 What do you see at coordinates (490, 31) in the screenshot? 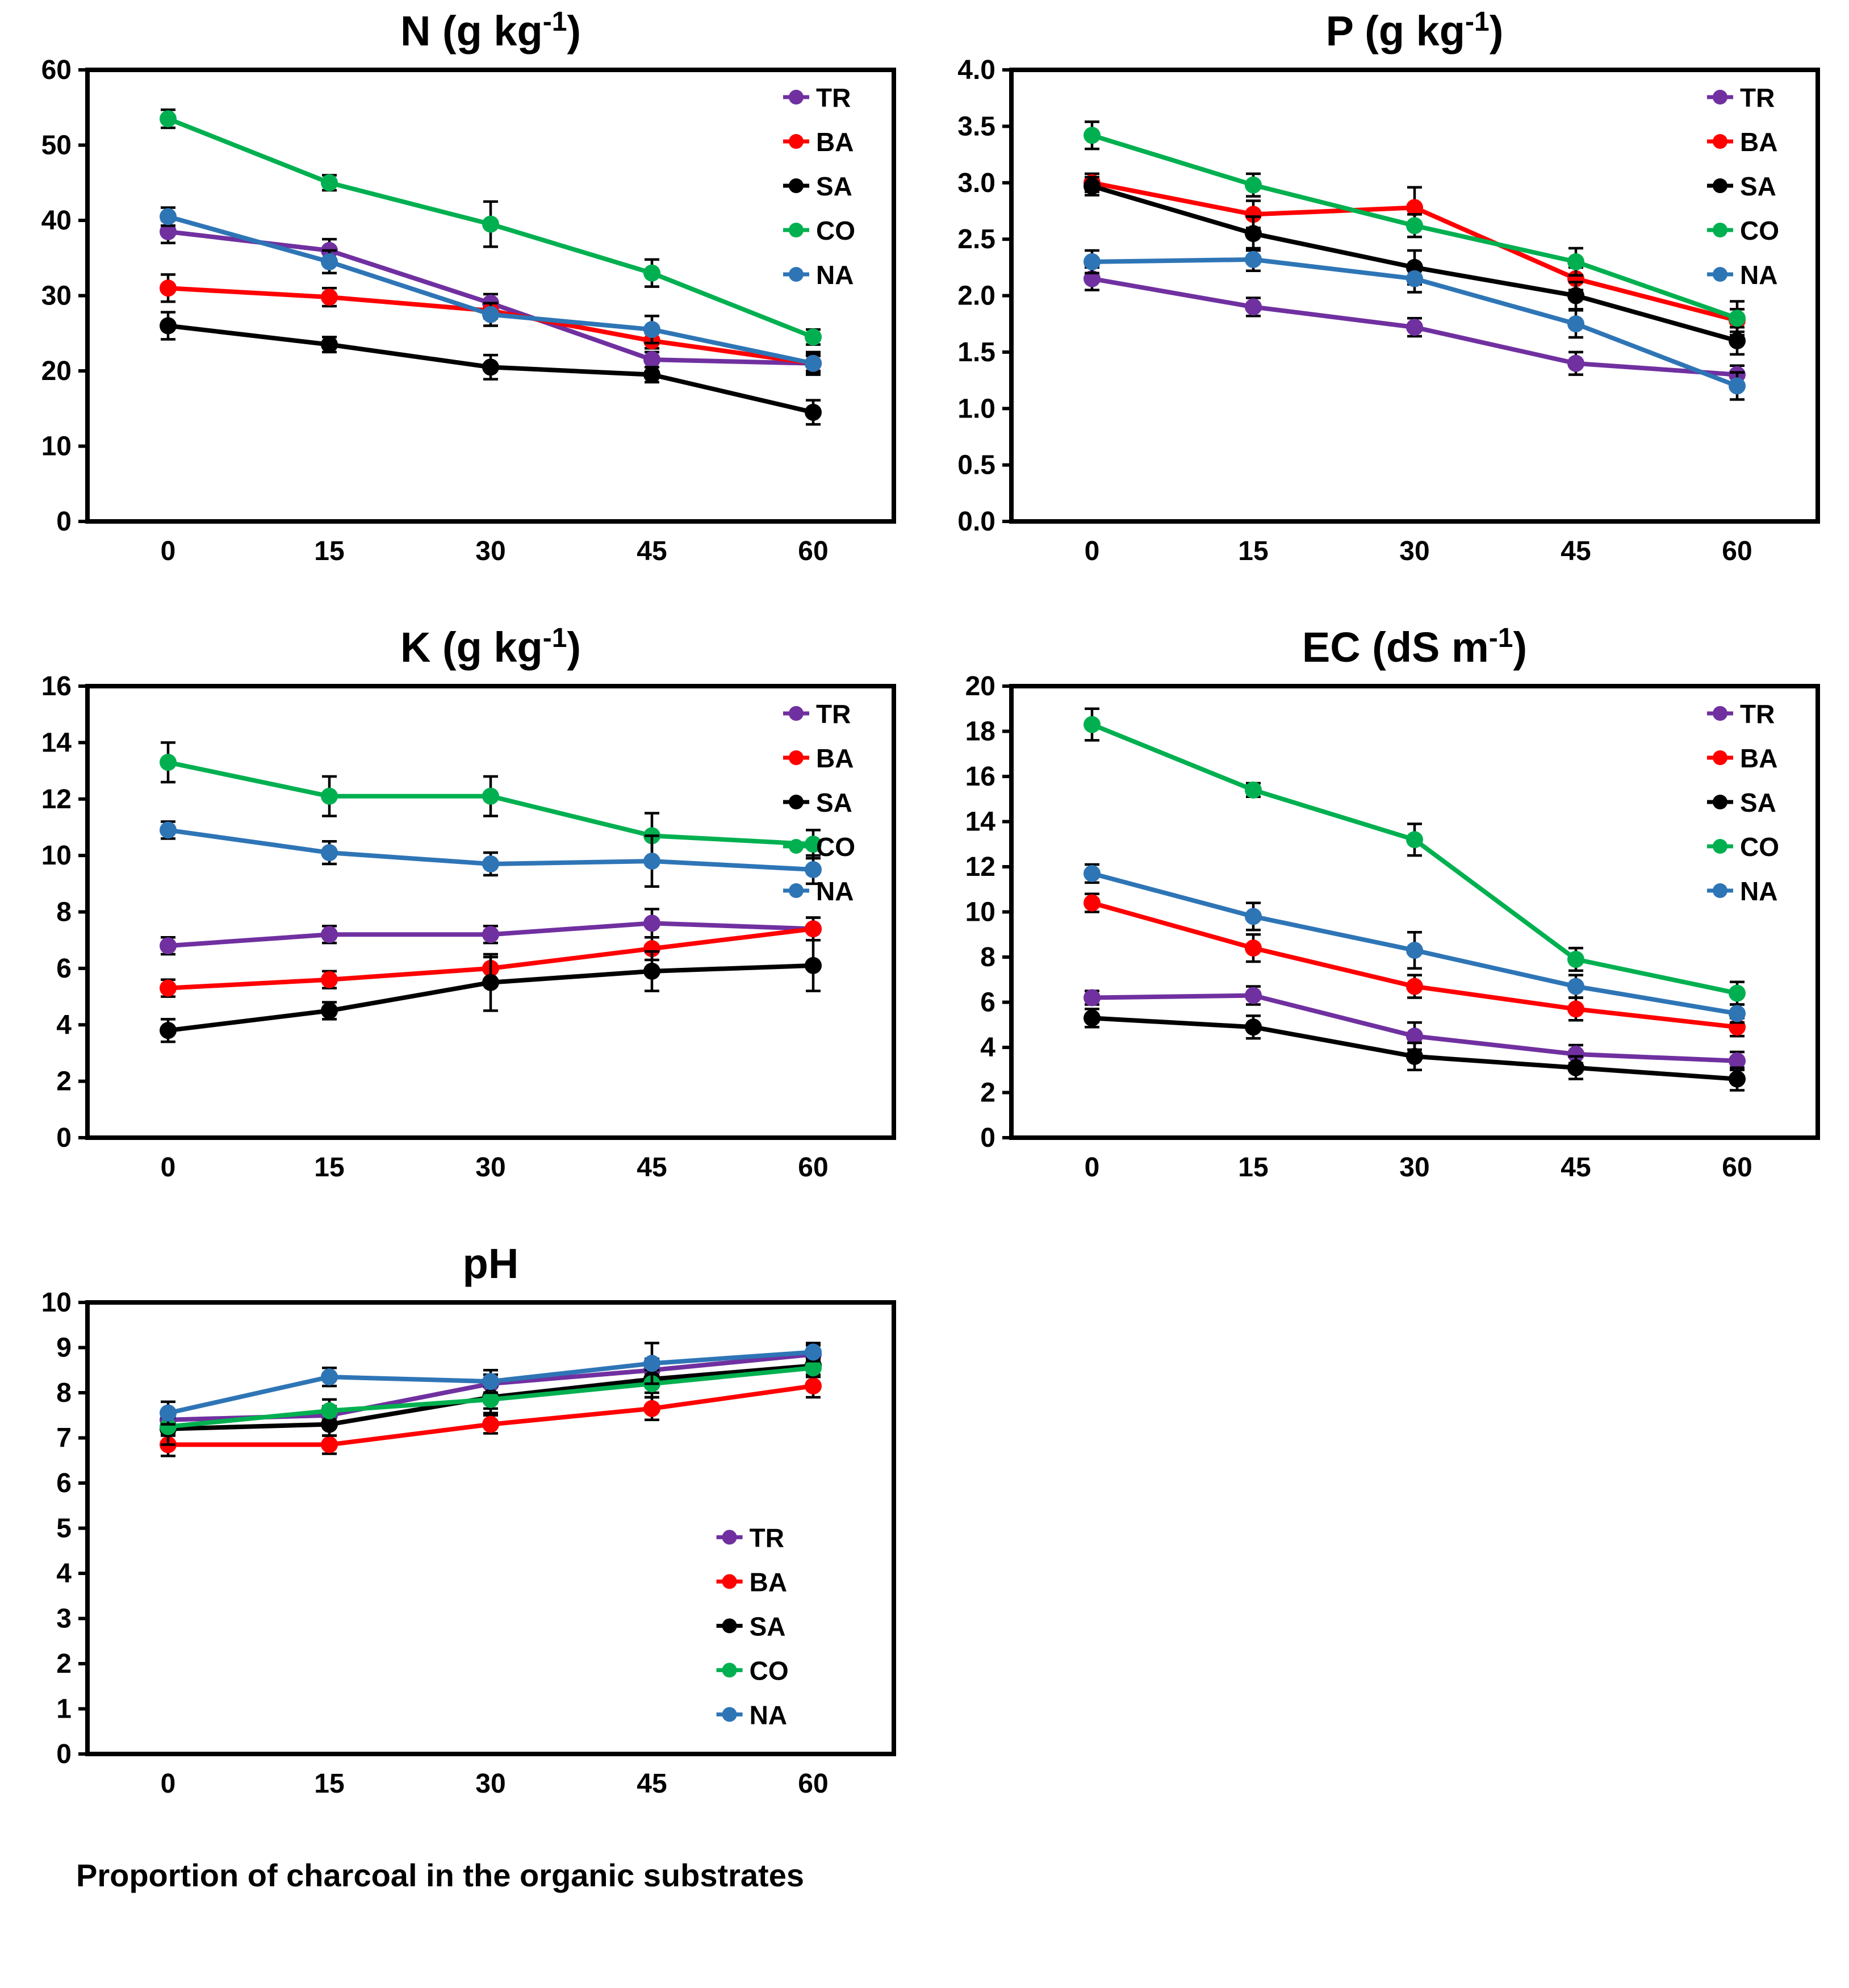
I see `chart-title: N (g kg-1)` at bounding box center [490, 31].